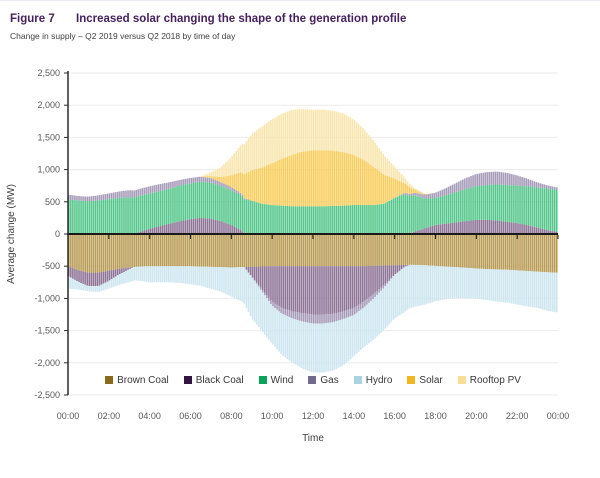  I want to click on legend-swatch-solar, so click(411, 380).